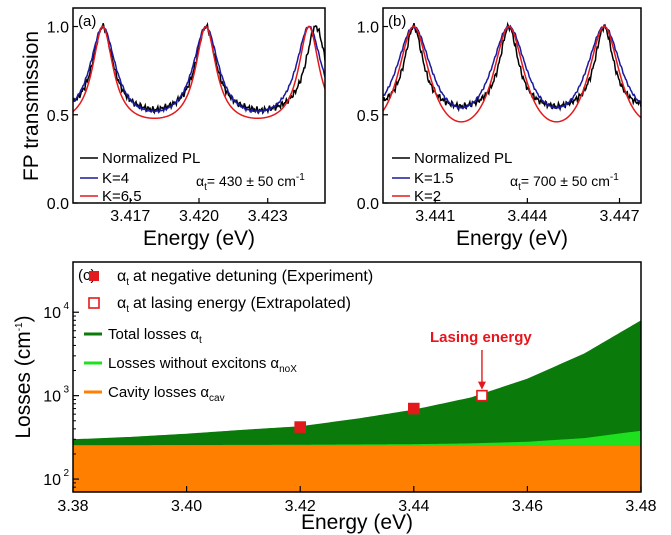  Describe the element at coordinates (66, 306) in the screenshot. I see `y-tick-exp-c-2: 4` at that location.